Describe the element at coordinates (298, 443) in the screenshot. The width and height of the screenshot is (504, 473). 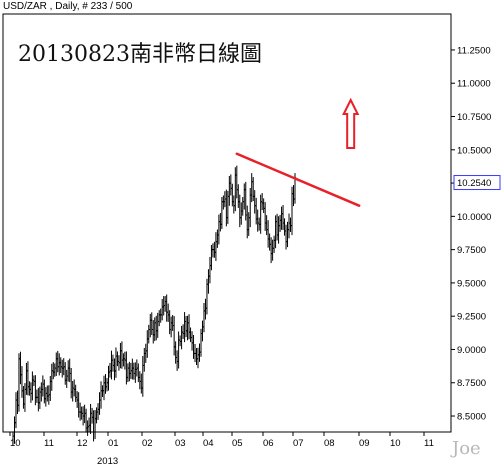
I see `x-tick-label: 07` at that location.